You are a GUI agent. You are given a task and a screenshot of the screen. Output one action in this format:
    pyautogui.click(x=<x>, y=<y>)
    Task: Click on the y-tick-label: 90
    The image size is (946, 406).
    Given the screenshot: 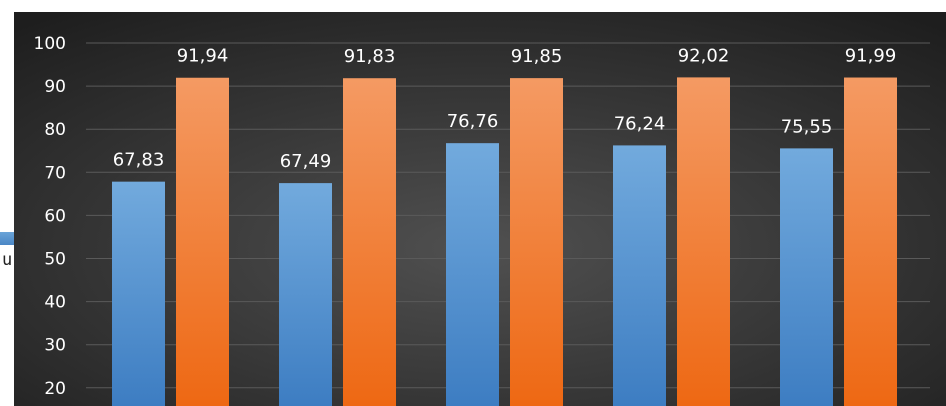 What is the action you would take?
    pyautogui.click(x=55, y=87)
    